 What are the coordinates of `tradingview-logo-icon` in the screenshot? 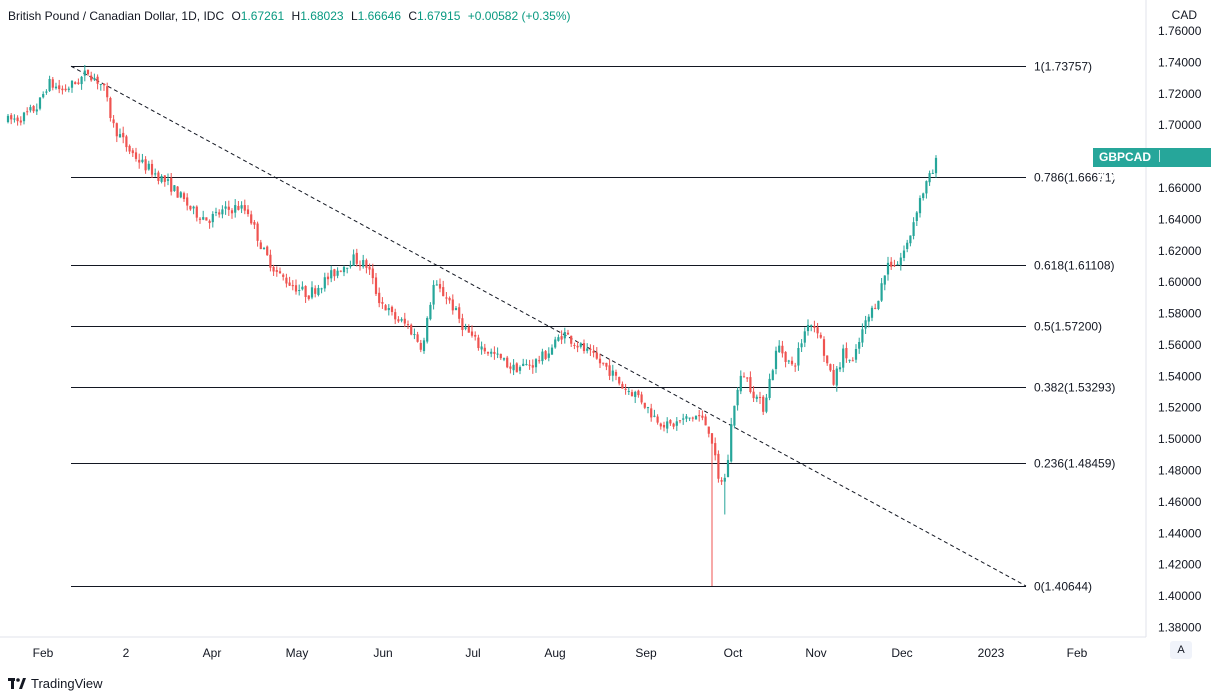 It's located at (17, 683).